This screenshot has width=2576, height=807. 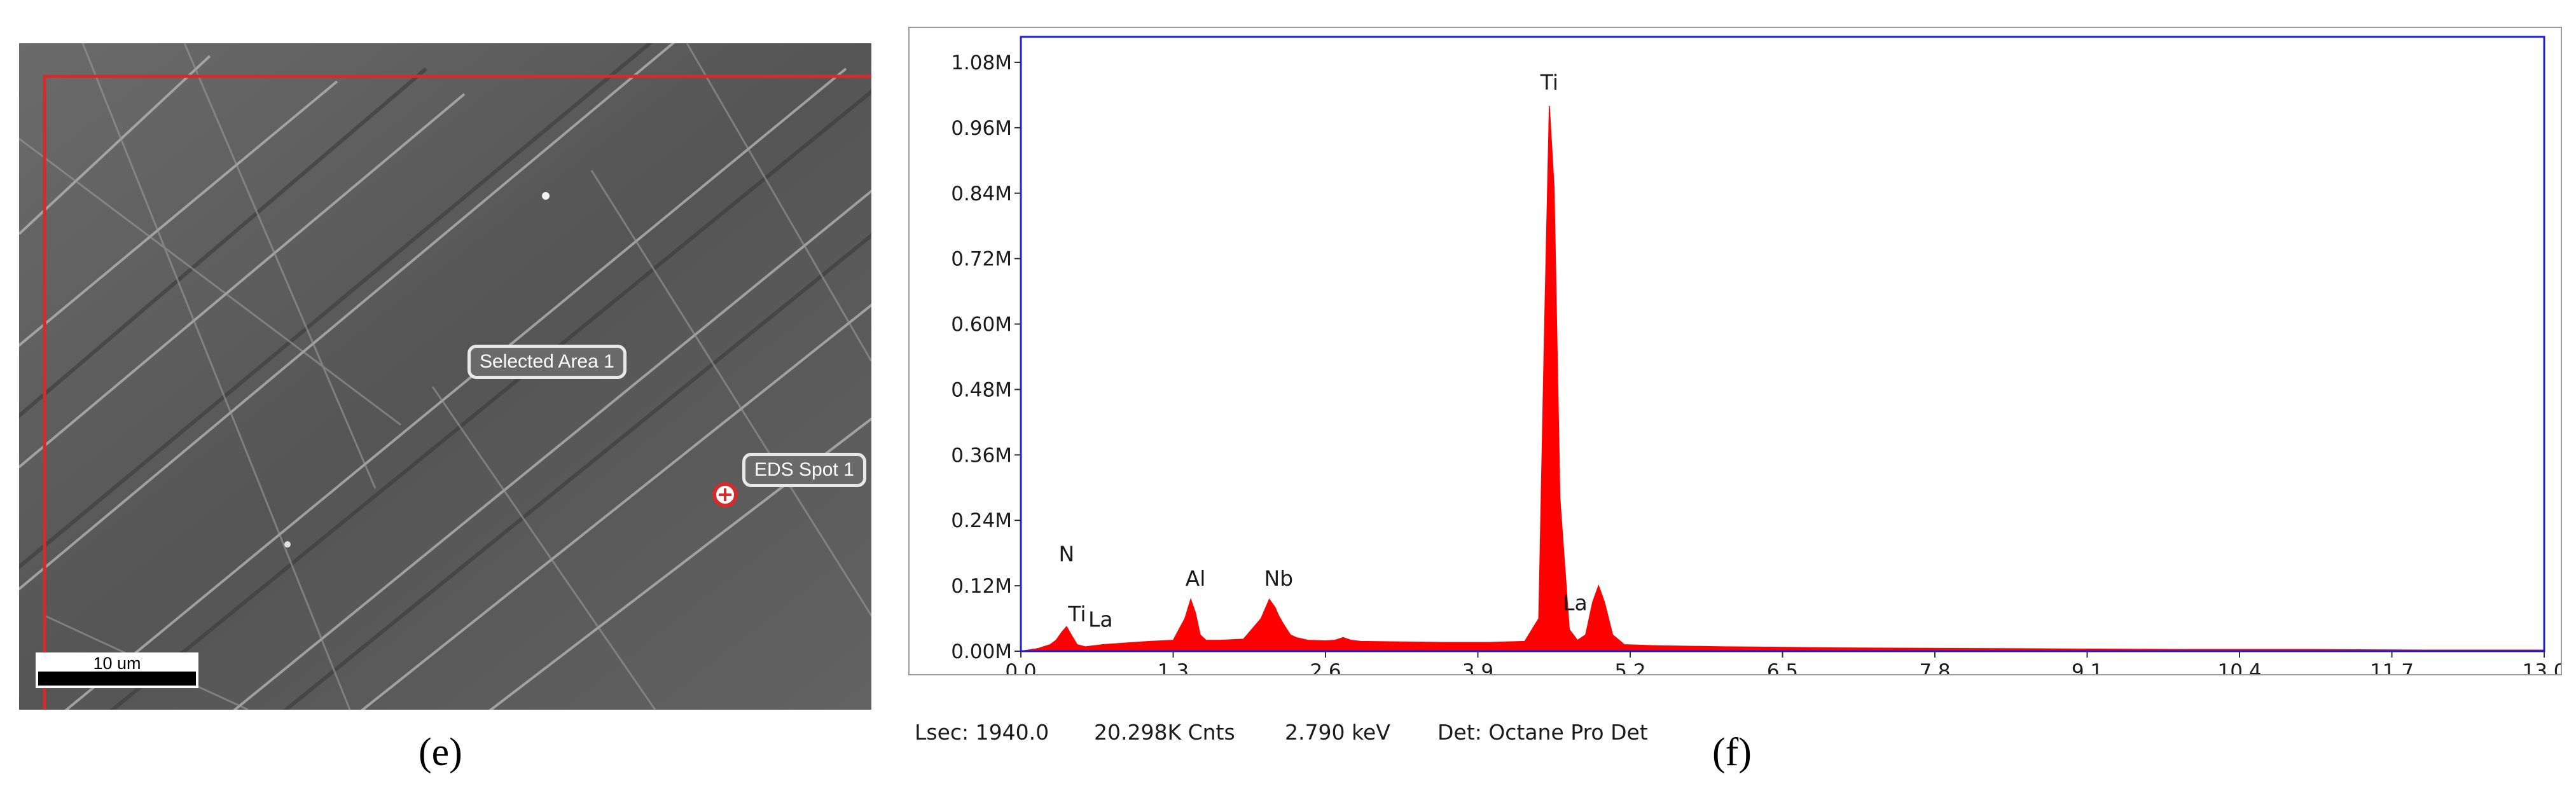 I want to click on y-tick-label: 0.24M, so click(x=981, y=520).